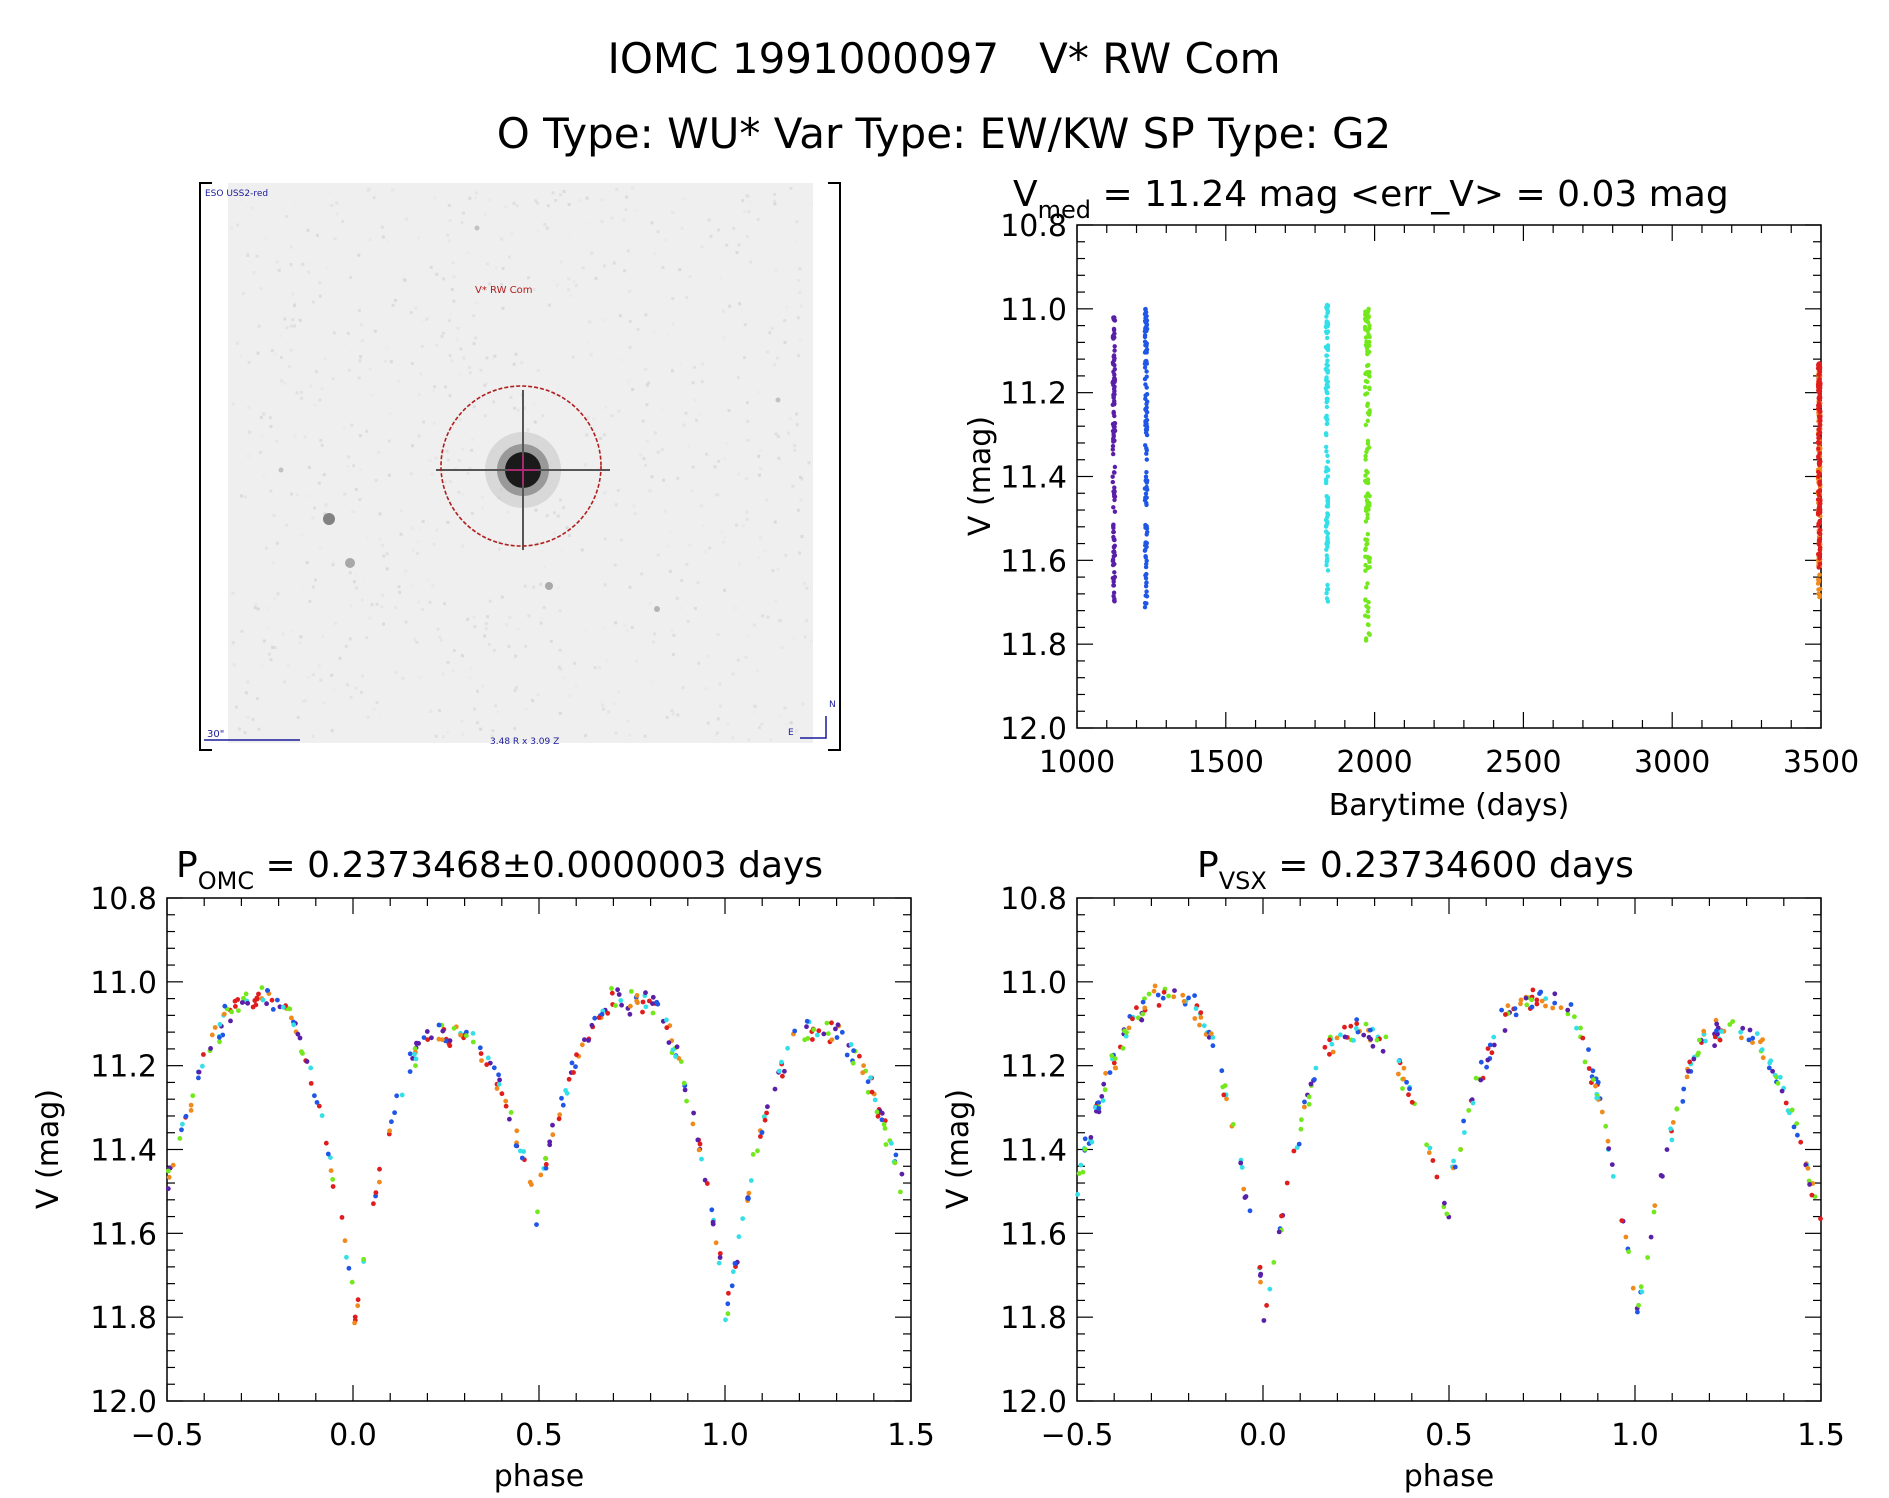  Describe the element at coordinates (1033, 1067) in the screenshot. I see `y-tick-label: 11.2` at that location.